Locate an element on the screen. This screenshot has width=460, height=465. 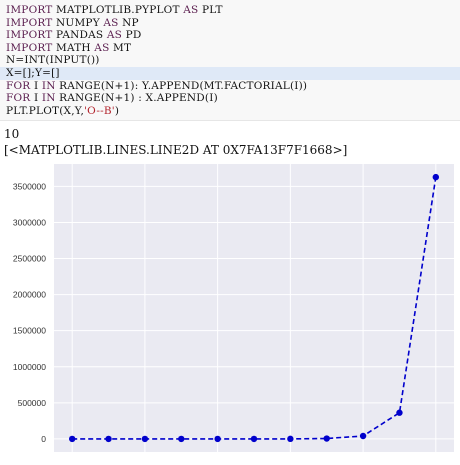
y-tick-label: 2000000 is located at coordinates (29, 295).